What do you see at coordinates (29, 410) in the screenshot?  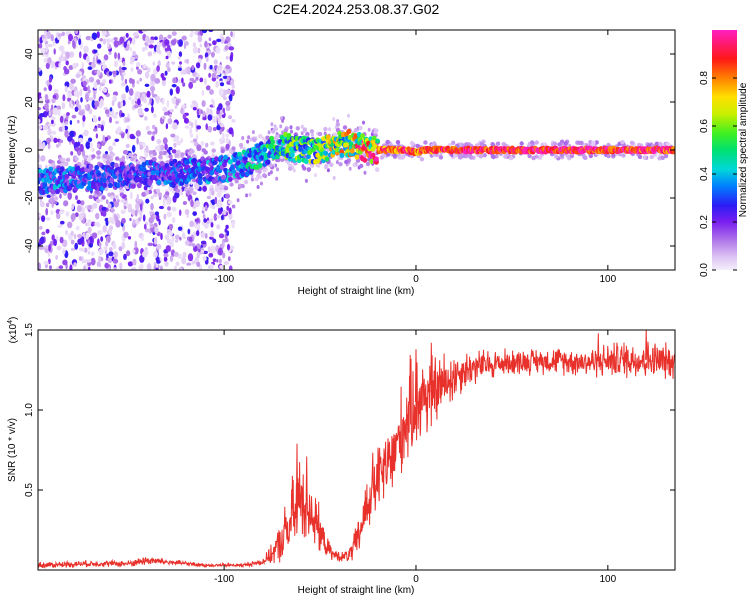 I see `snr-y-tick-label: 1.0` at bounding box center [29, 410].